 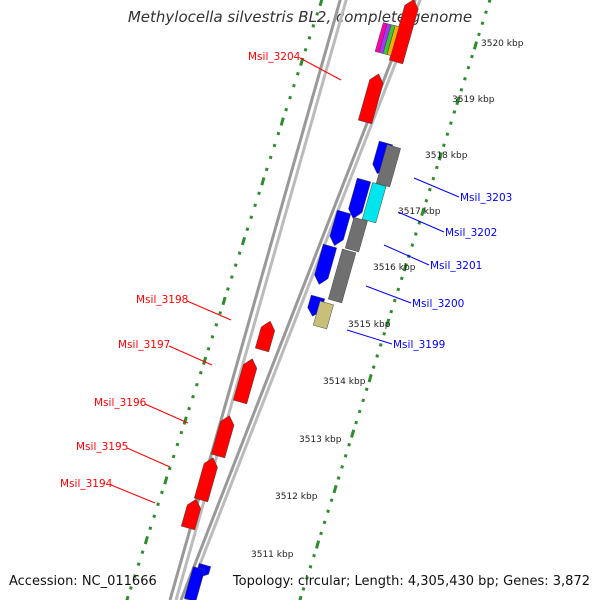 What do you see at coordinates (194, 583) in the screenshot?
I see `gene-partial-bottom` at bounding box center [194, 583].